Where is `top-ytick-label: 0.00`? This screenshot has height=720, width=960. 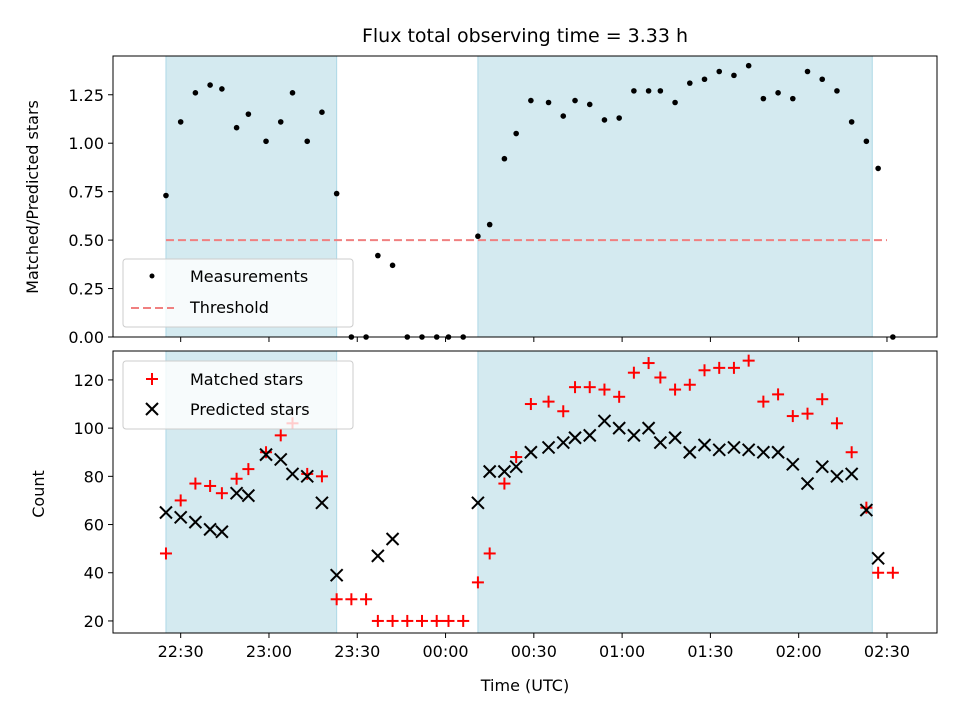
top-ytick-label: 0.00 is located at coordinates (86, 337).